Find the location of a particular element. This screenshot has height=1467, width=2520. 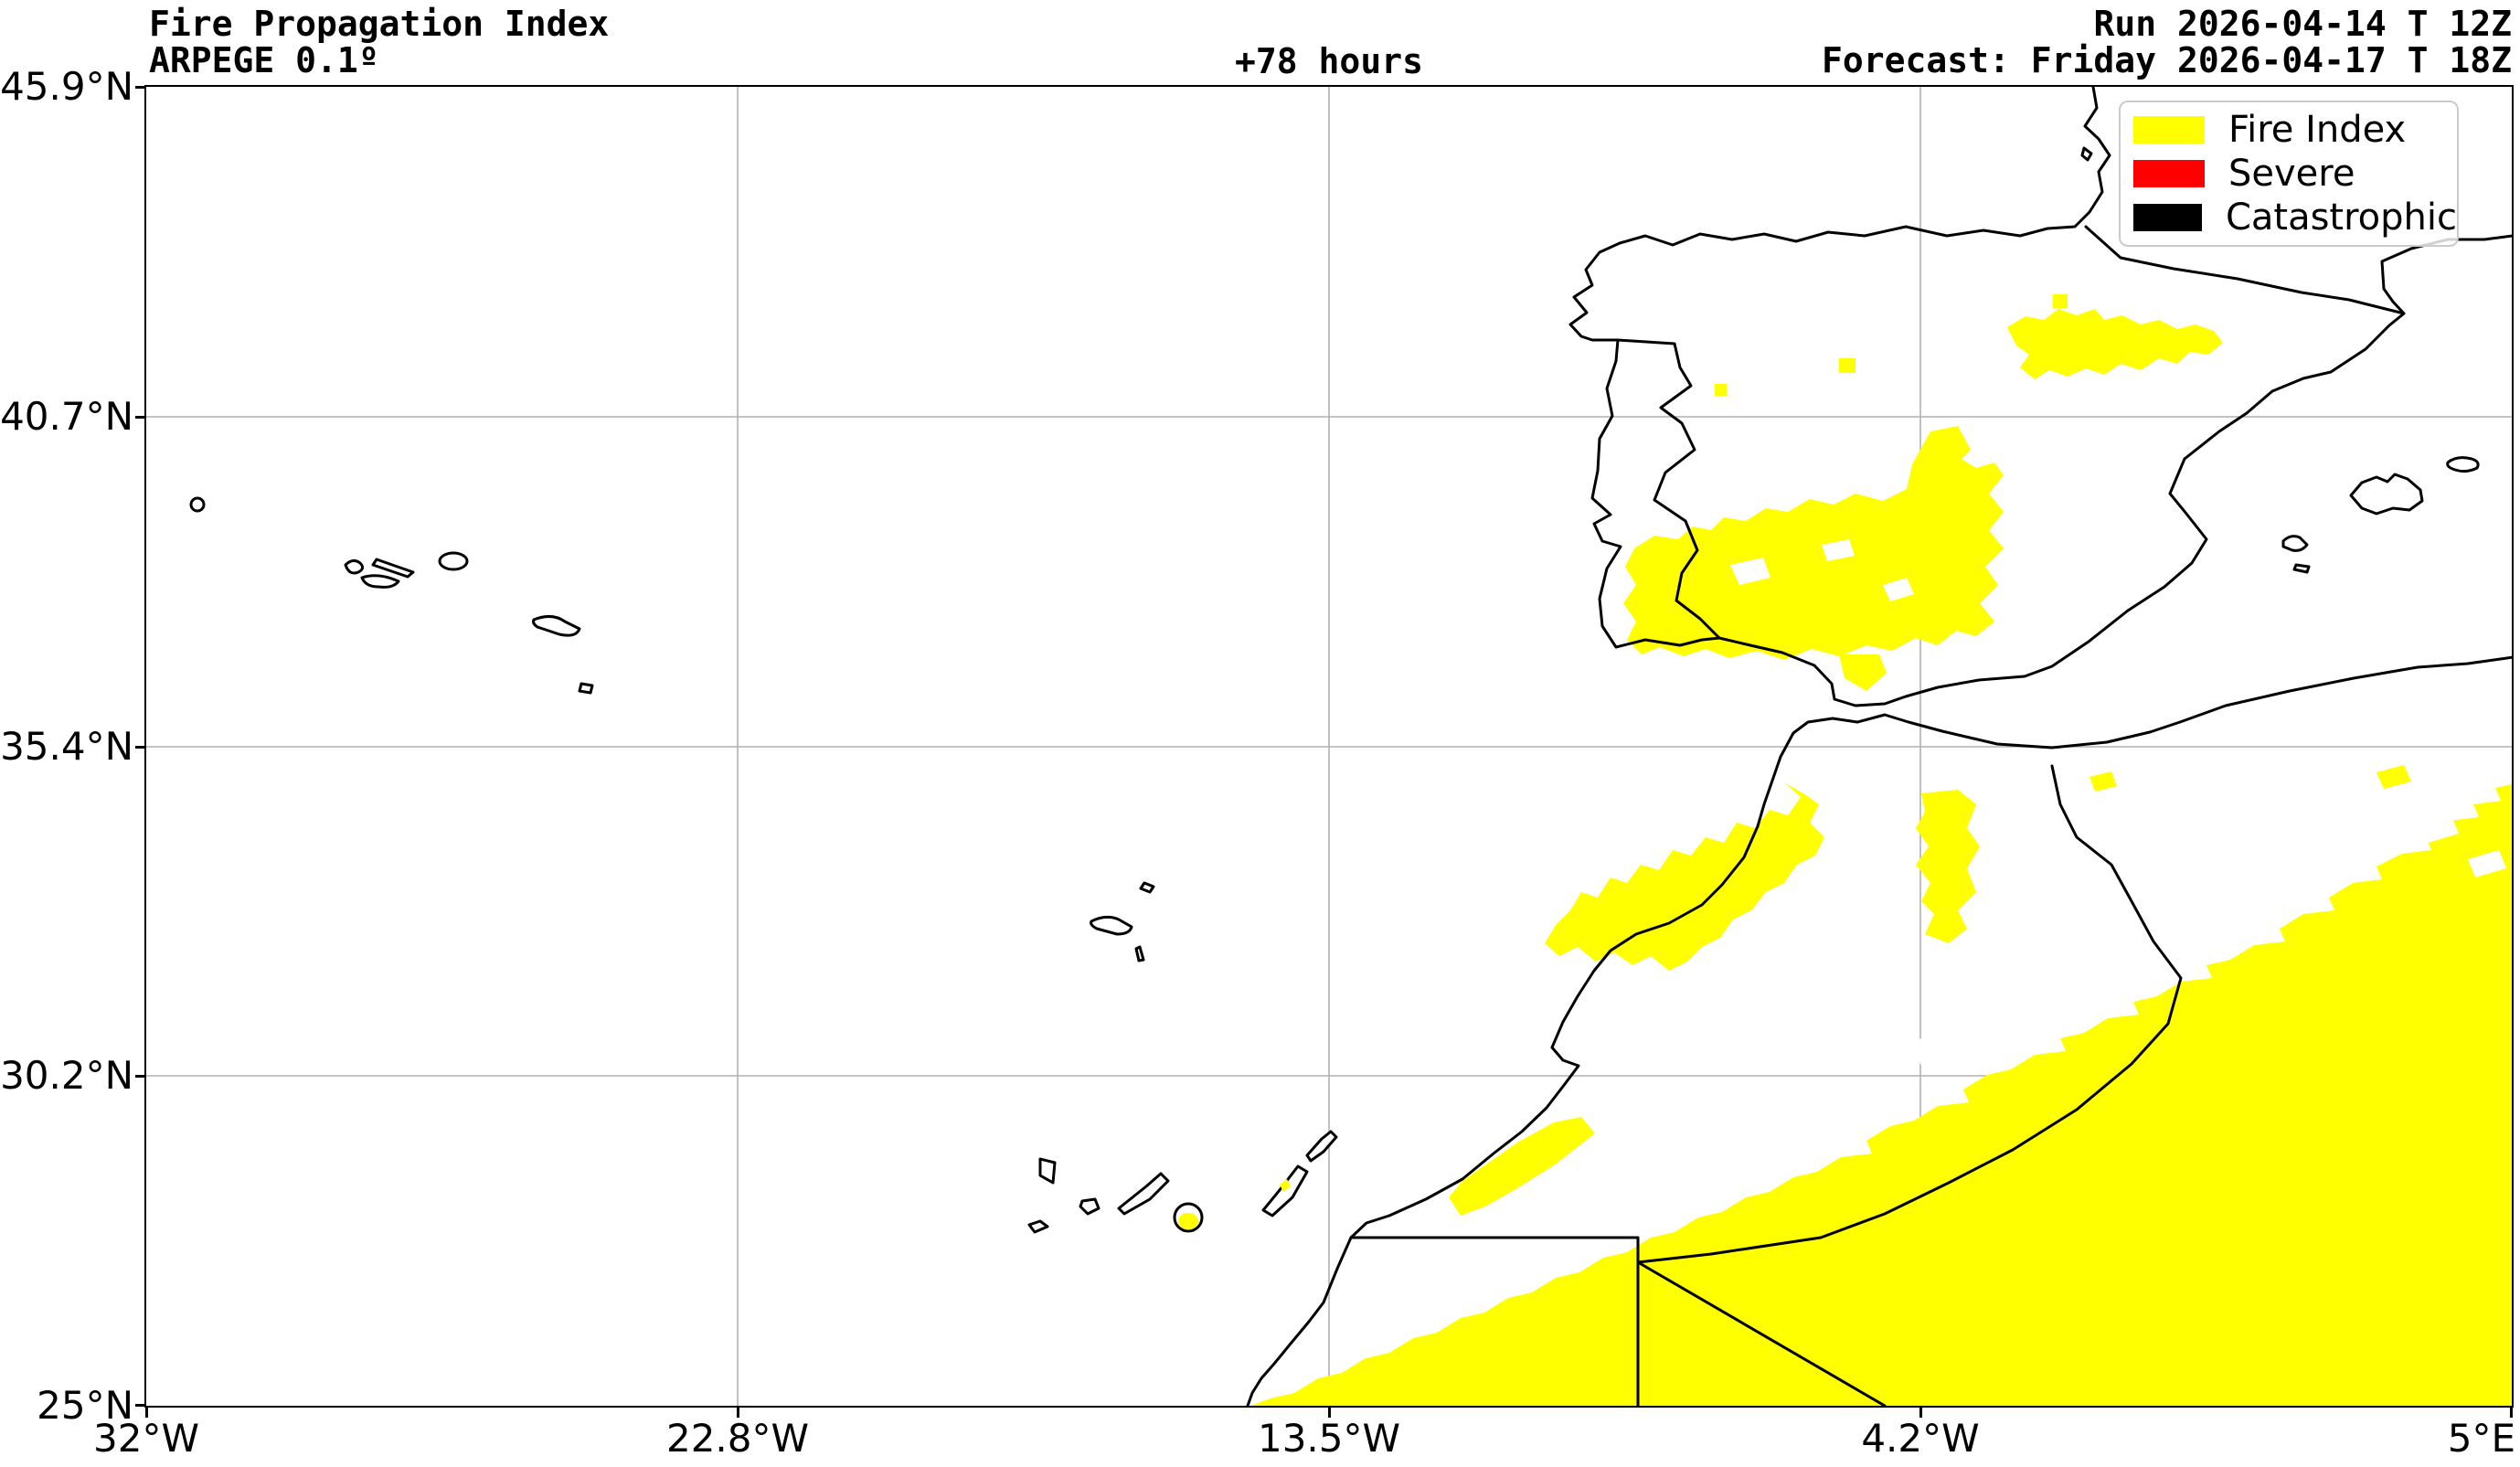

legend-label-fire-index: Fire Index is located at coordinates (2317, 130).